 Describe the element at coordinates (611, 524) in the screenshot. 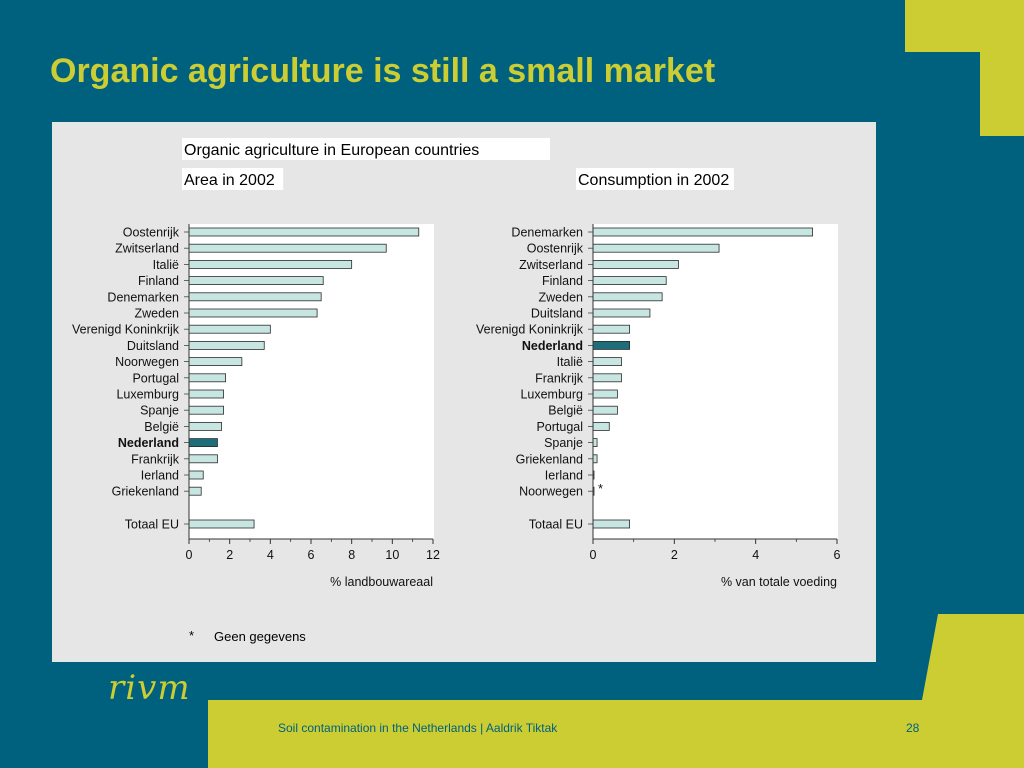

I see `bar-totaal-eu` at that location.